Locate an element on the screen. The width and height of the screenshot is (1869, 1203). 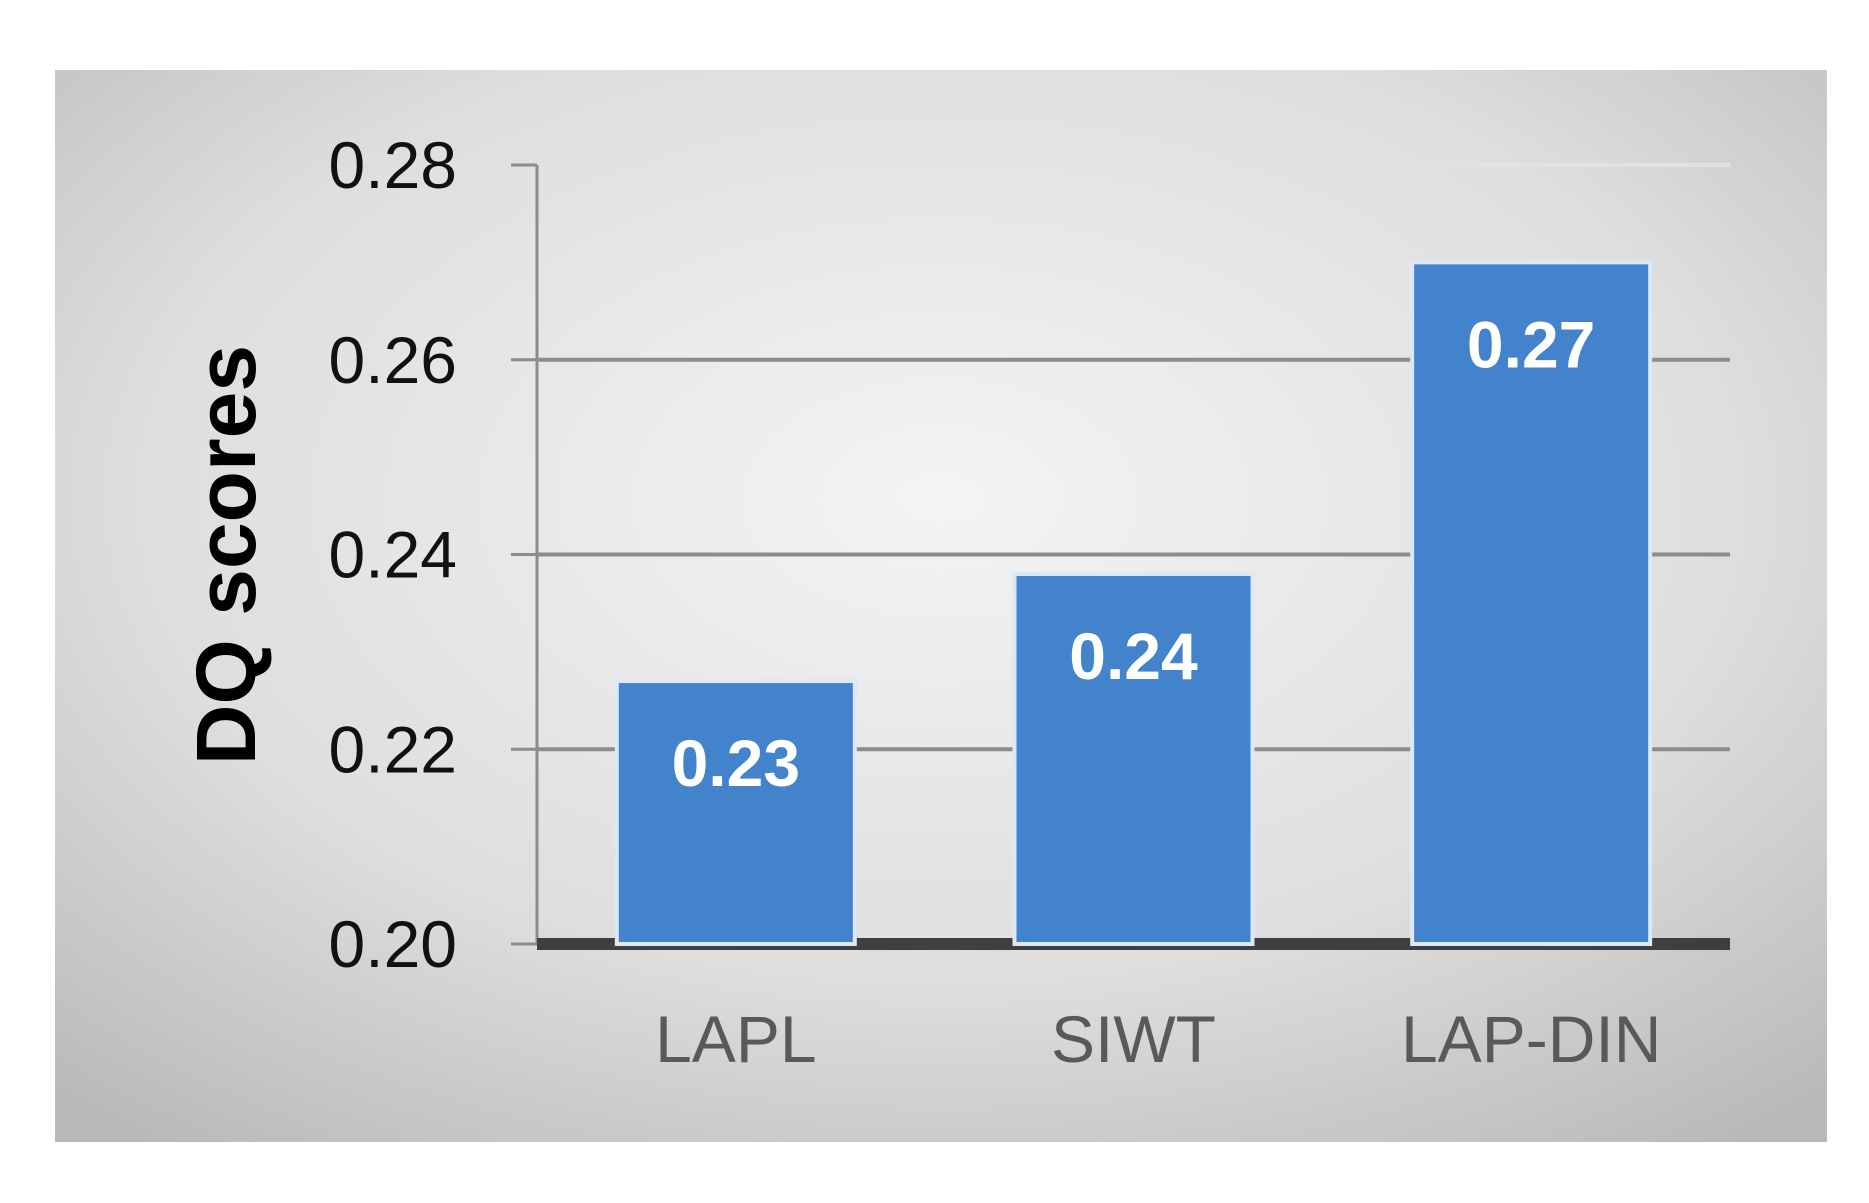
data-label: 0.23 is located at coordinates (736, 763).